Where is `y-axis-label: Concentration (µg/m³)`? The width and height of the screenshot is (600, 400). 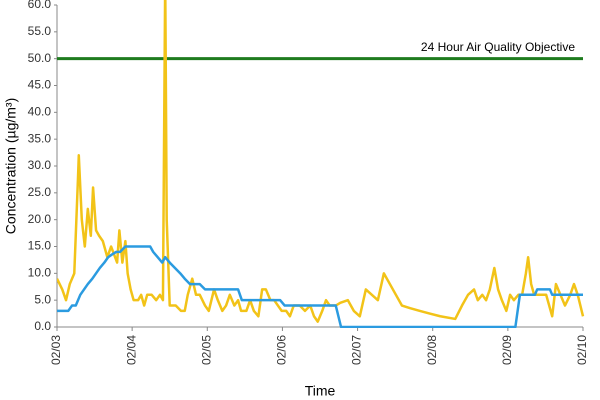
y-axis-label: Concentration (µg/m³) is located at coordinates (11, 166).